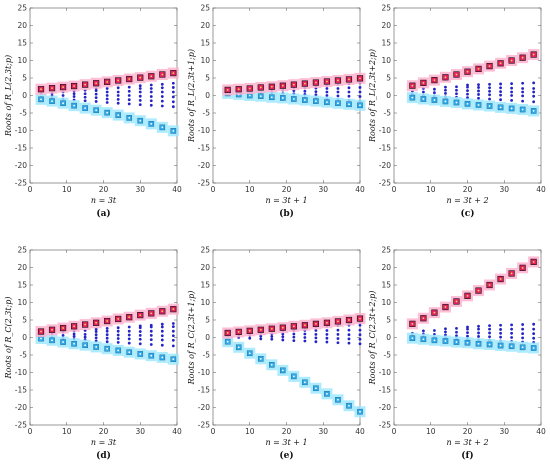  Describe the element at coordinates (103, 213) in the screenshot. I see `panel-label: (a)` at that location.